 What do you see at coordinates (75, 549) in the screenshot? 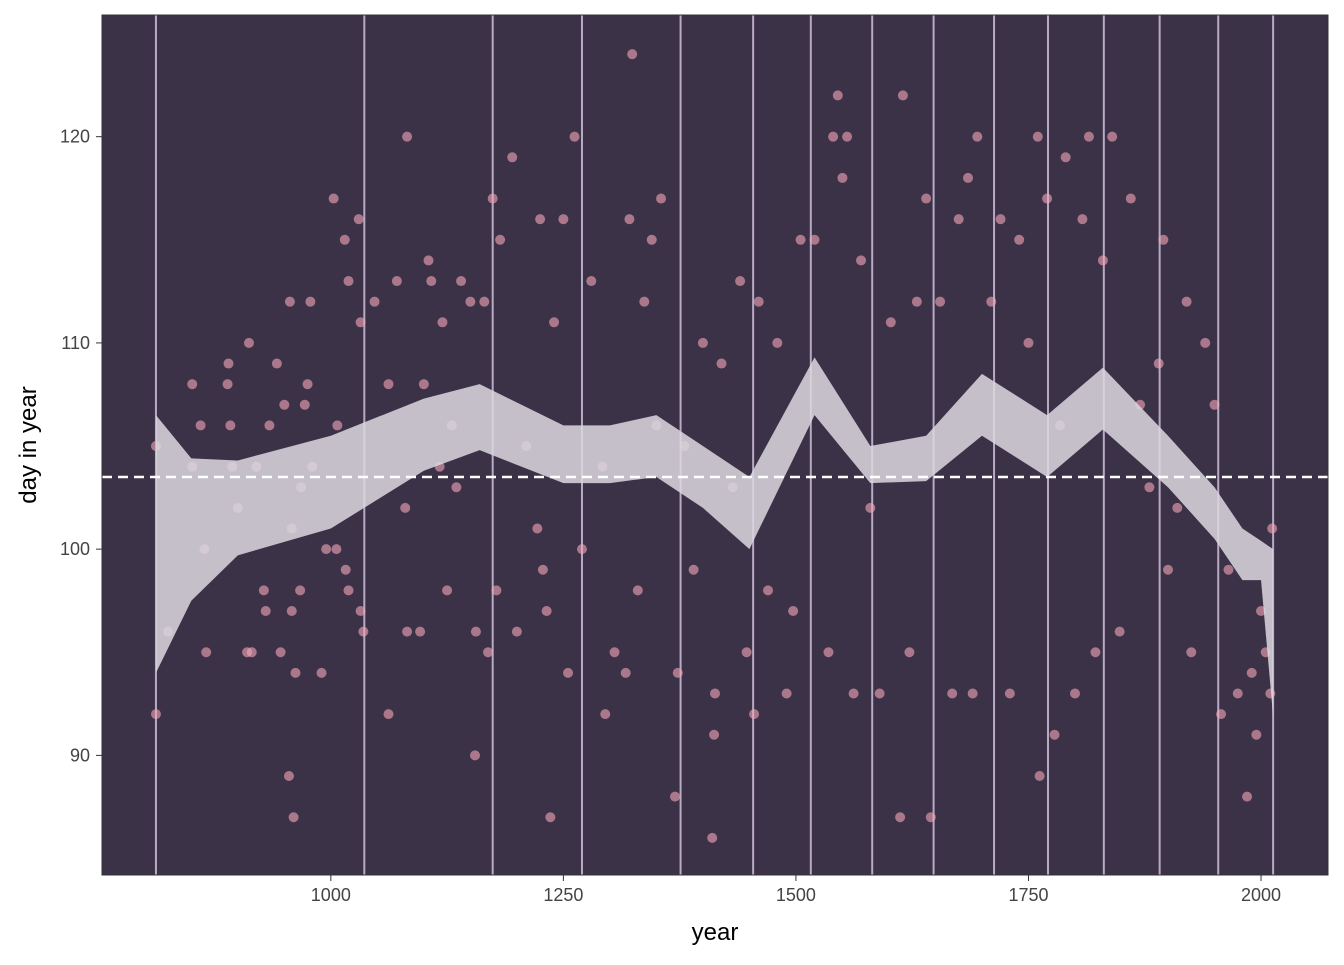
I see `y-tick-label: 100` at bounding box center [75, 549].